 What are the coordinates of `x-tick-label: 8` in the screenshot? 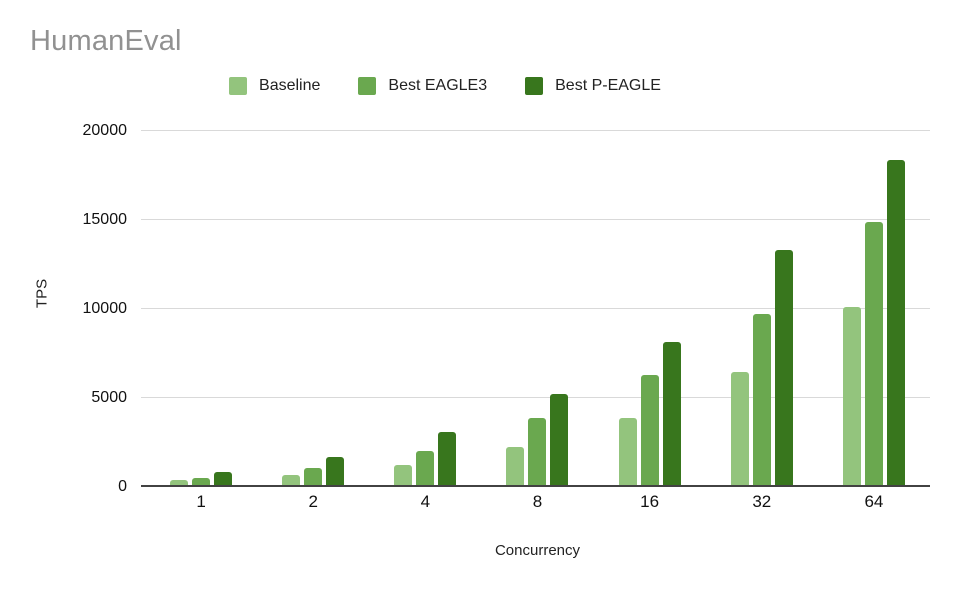 It's located at (537, 501).